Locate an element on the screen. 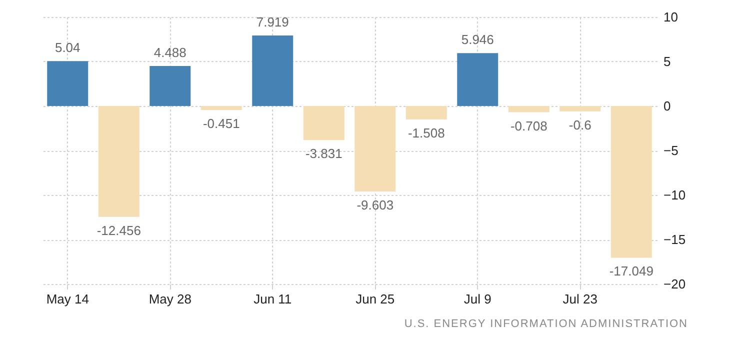  x-tick-label: Jun 11 is located at coordinates (273, 299).